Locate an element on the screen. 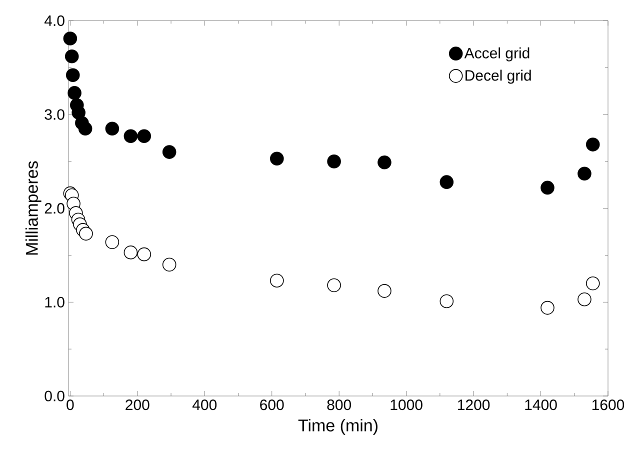 The width and height of the screenshot is (626, 455). x-tick-label: 1400 is located at coordinates (541, 405).